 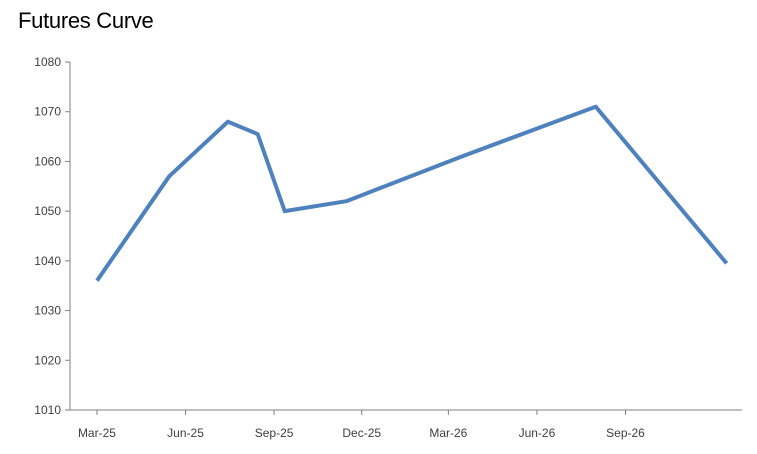 What do you see at coordinates (47, 311) in the screenshot?
I see `y-tick-label: 1030` at bounding box center [47, 311].